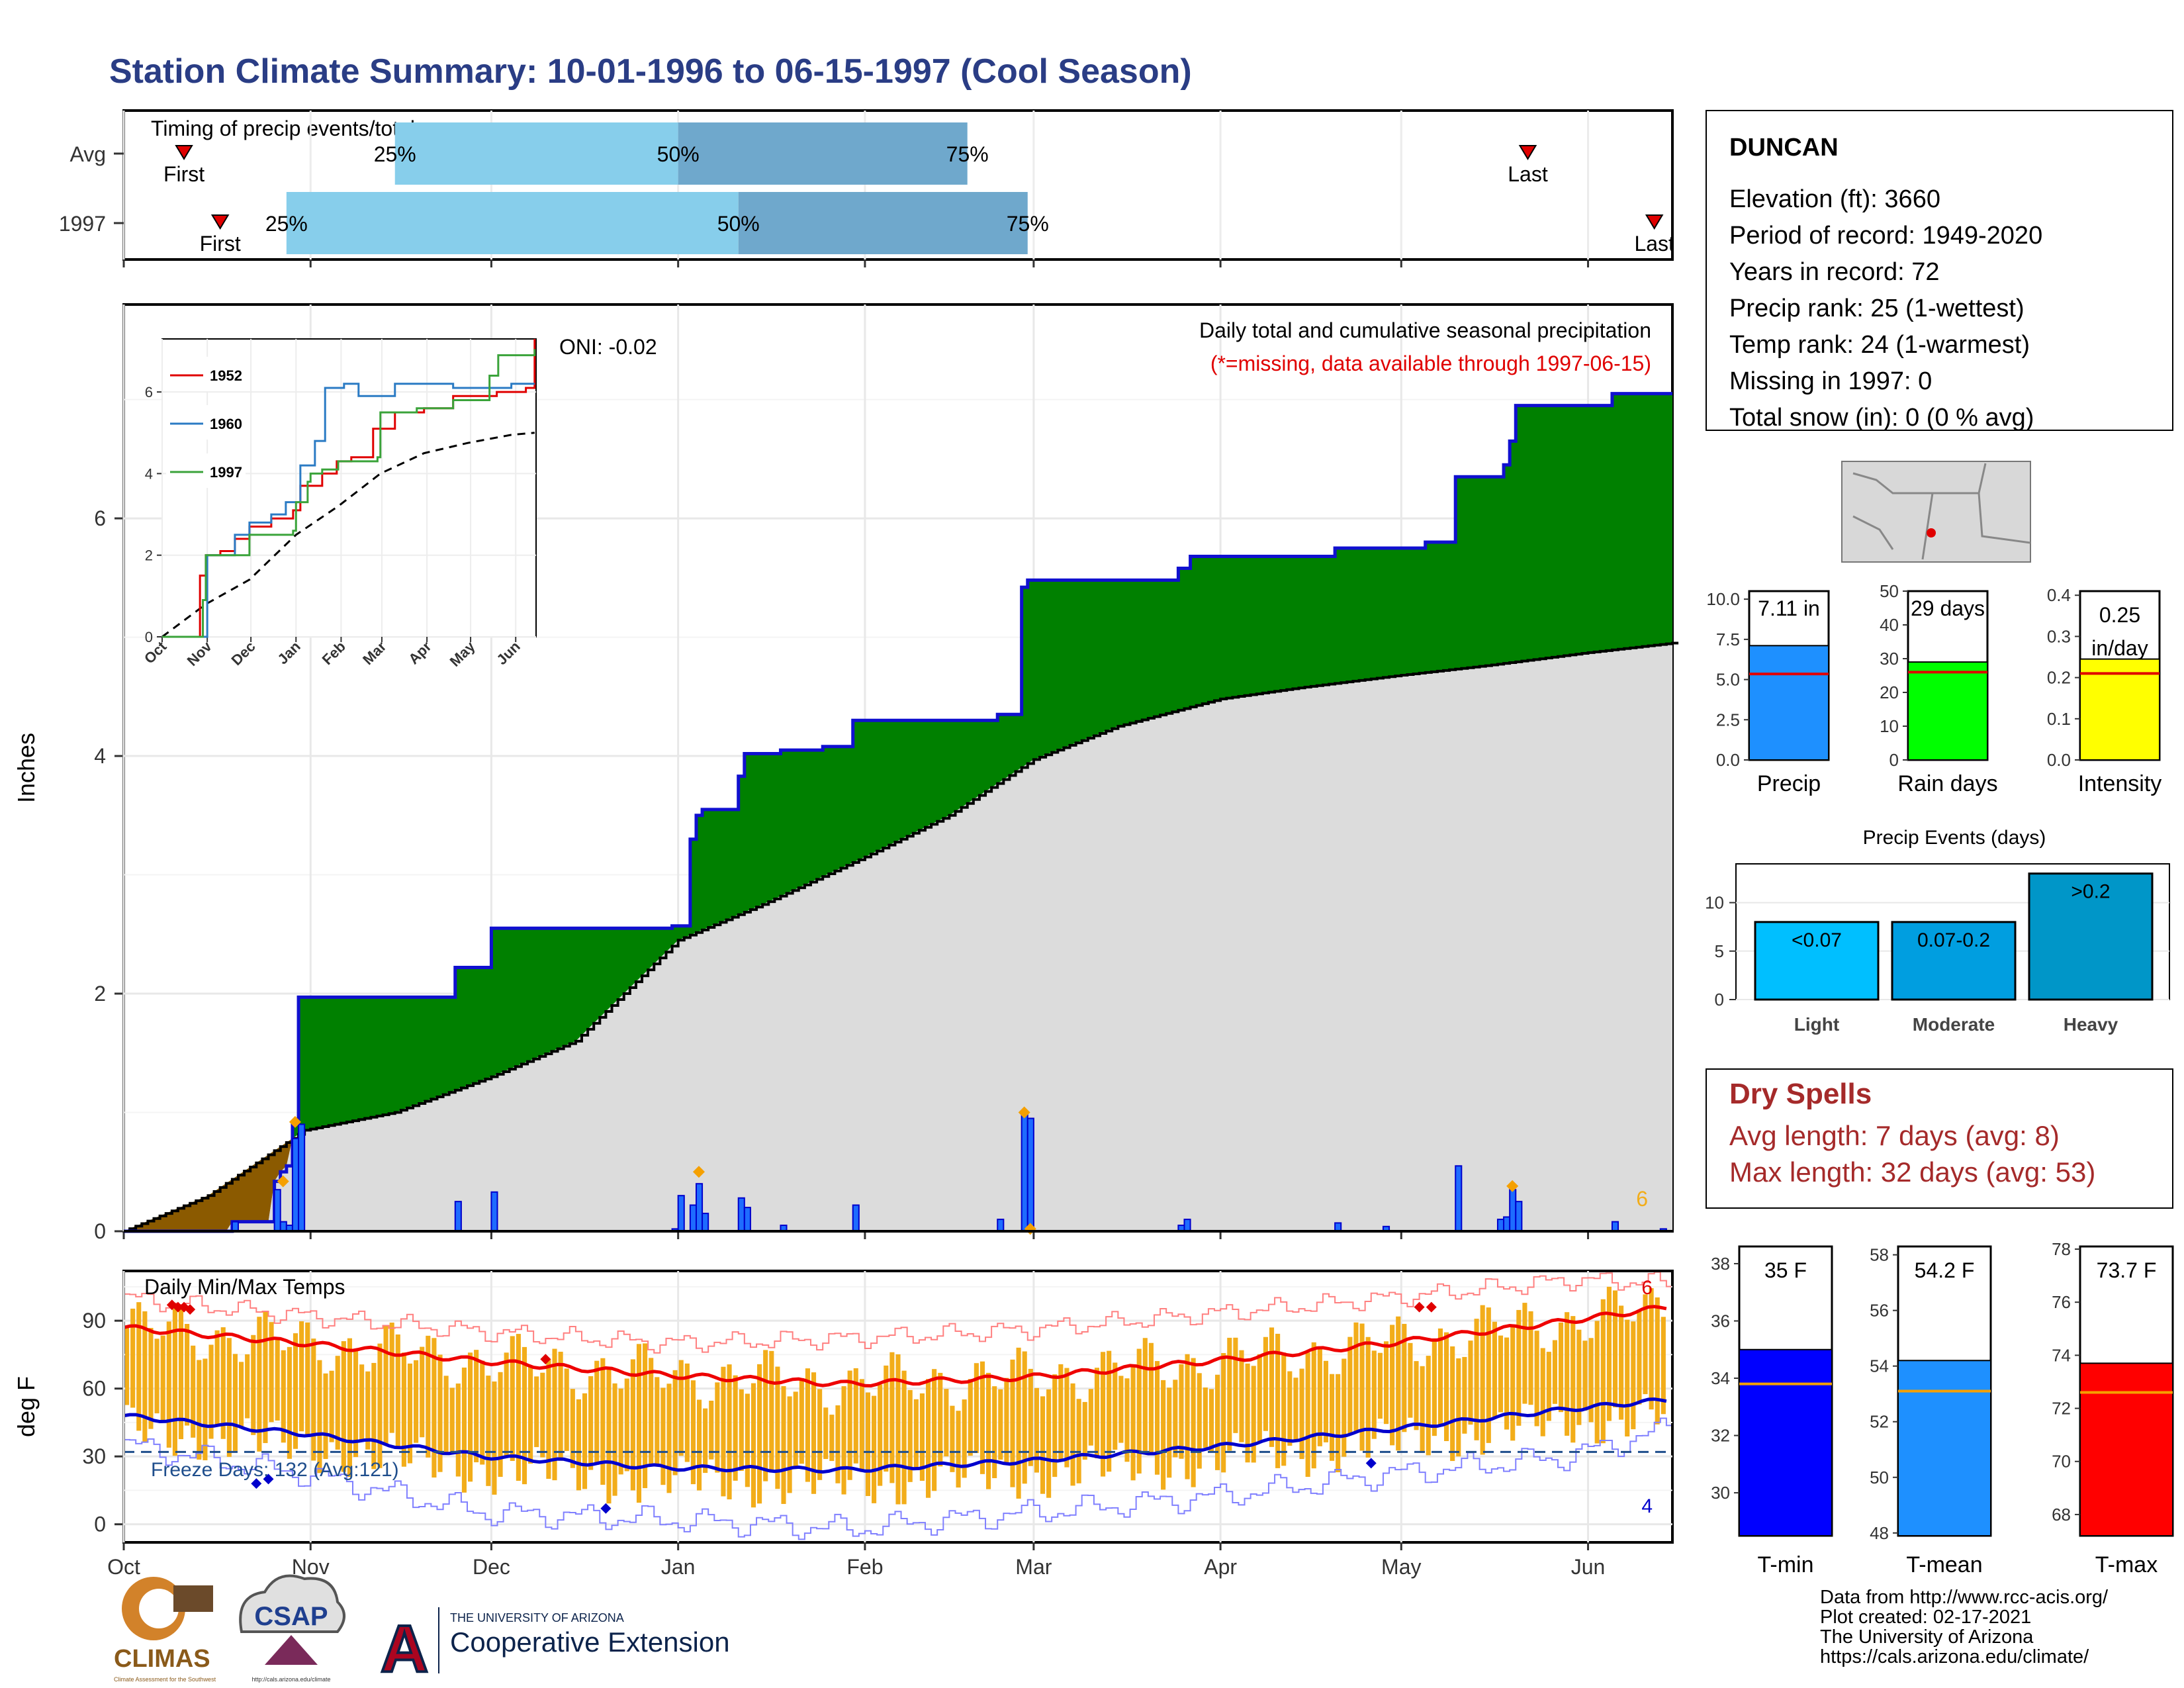 The width and height of the screenshot is (2184, 1688). What do you see at coordinates (193, 1598) in the screenshot?
I see `climas-ground-icon` at bounding box center [193, 1598].